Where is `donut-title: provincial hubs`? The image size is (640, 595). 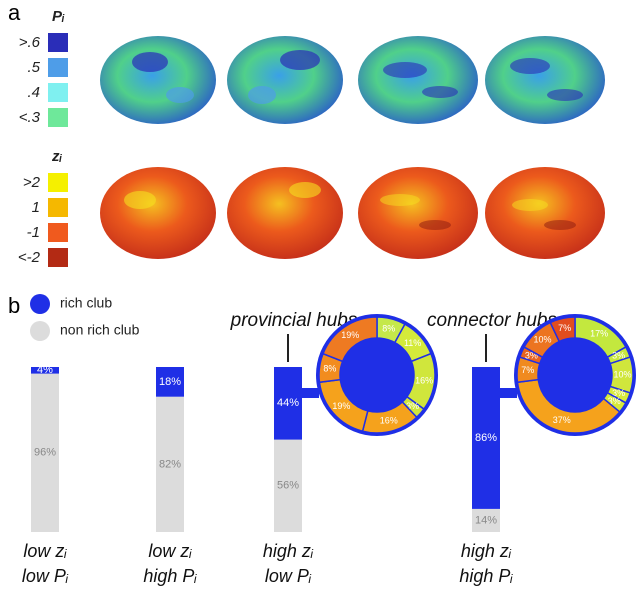
donut-title: provincial hubs is located at coordinates (294, 320).